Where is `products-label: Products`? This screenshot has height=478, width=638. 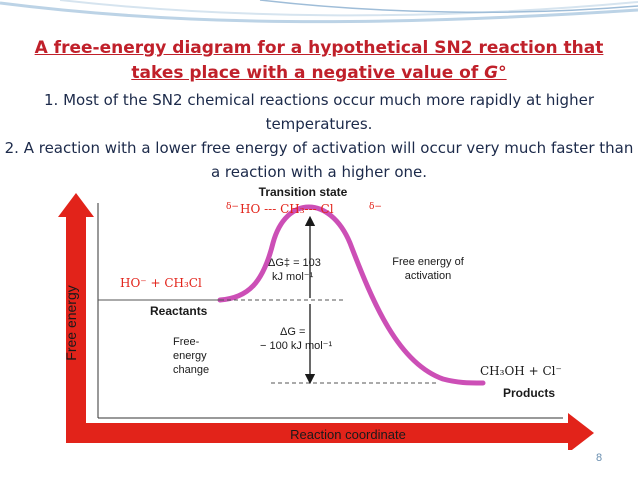
products-label: Products is located at coordinates (529, 393).